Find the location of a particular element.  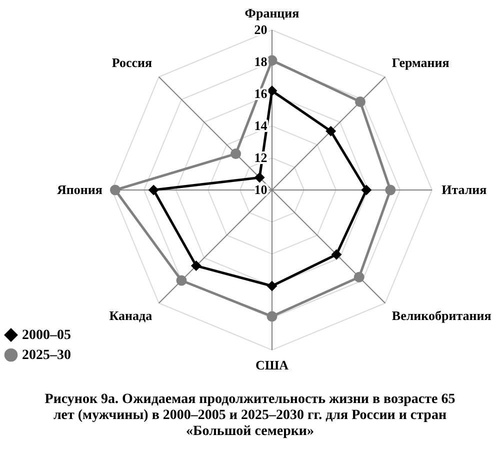

y-tick-label: 20 is located at coordinates (261, 29).